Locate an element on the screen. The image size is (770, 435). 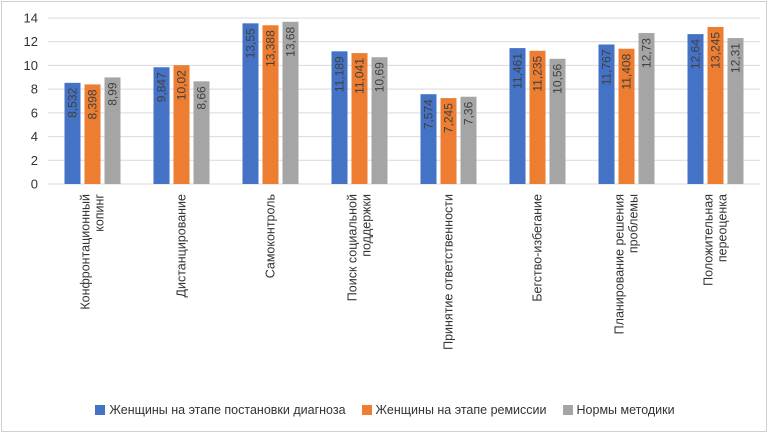
y-tick-label: 6 is located at coordinates (34, 112).